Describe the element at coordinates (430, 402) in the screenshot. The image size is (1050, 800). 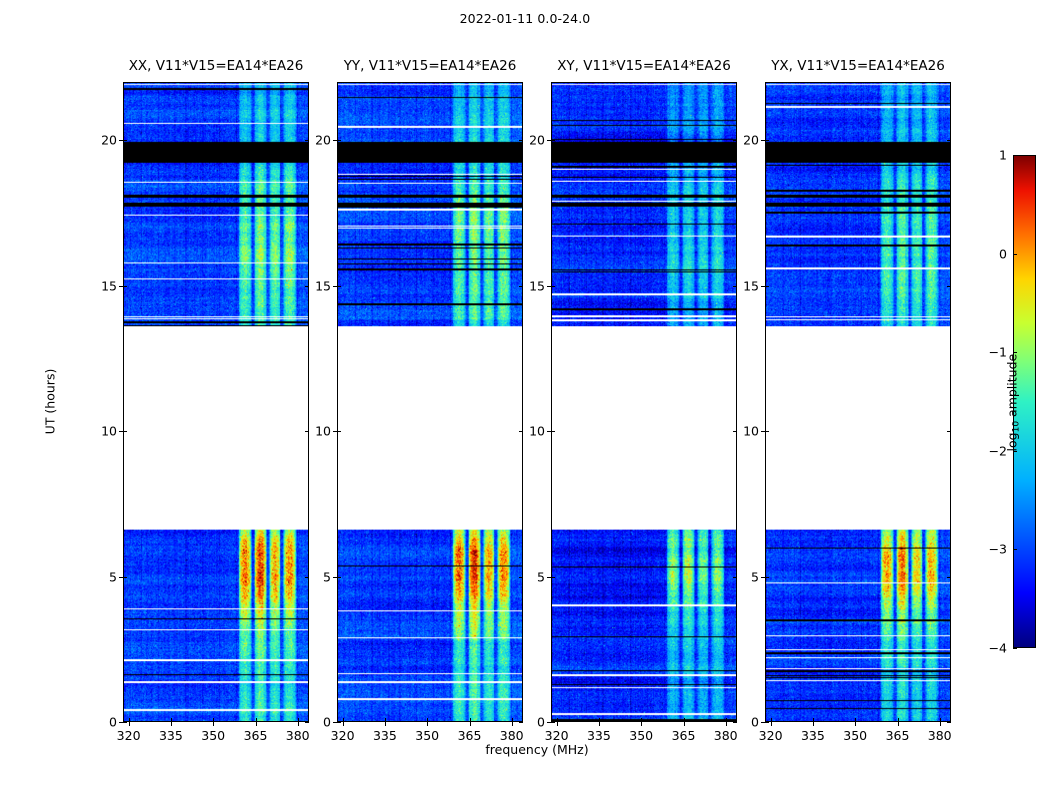
I see `spectrum-panel-yy` at that location.